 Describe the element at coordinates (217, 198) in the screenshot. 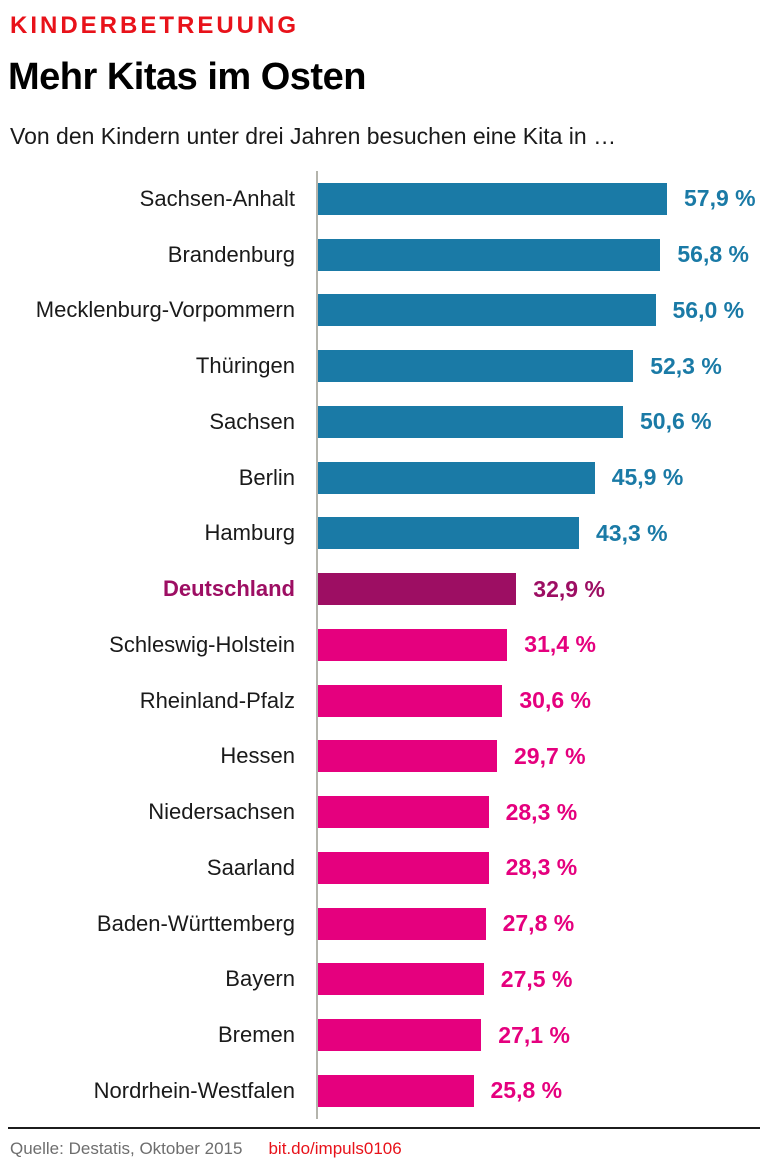

I see `category-label-sachsen-anhalt: Sachsen-Anhalt` at that location.